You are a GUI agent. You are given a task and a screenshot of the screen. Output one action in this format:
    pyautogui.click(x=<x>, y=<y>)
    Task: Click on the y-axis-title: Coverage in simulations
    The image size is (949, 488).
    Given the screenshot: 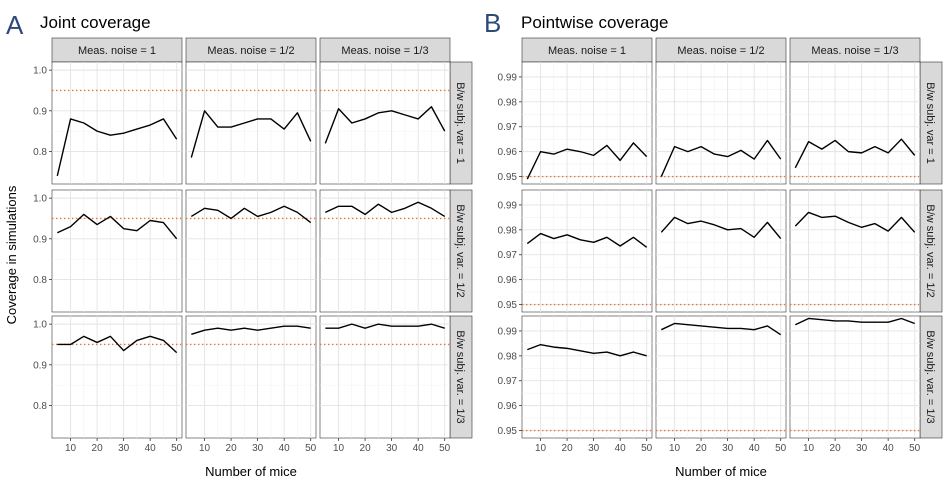 What is the action you would take?
    pyautogui.click(x=11, y=254)
    